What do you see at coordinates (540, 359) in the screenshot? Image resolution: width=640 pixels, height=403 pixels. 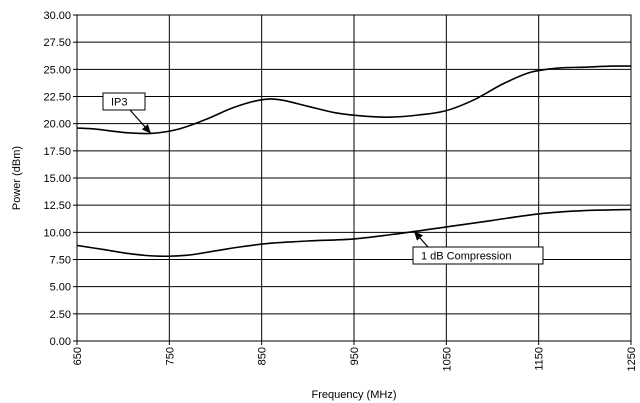 I see `x-tick-label: 1150` at bounding box center [540, 359].